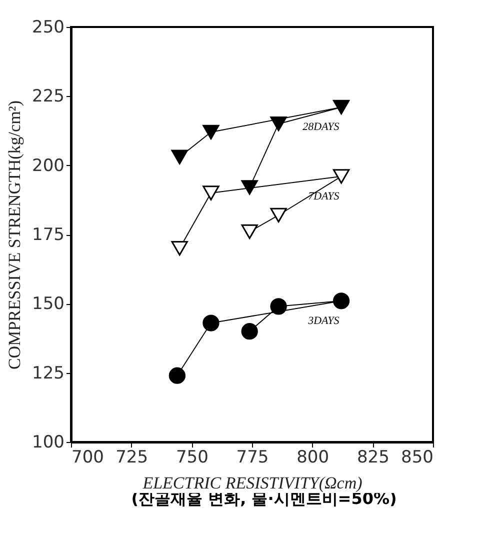 The image size is (488, 536). What do you see at coordinates (313, 458) in the screenshot?
I see `x-tick-label: 800` at bounding box center [313, 458].